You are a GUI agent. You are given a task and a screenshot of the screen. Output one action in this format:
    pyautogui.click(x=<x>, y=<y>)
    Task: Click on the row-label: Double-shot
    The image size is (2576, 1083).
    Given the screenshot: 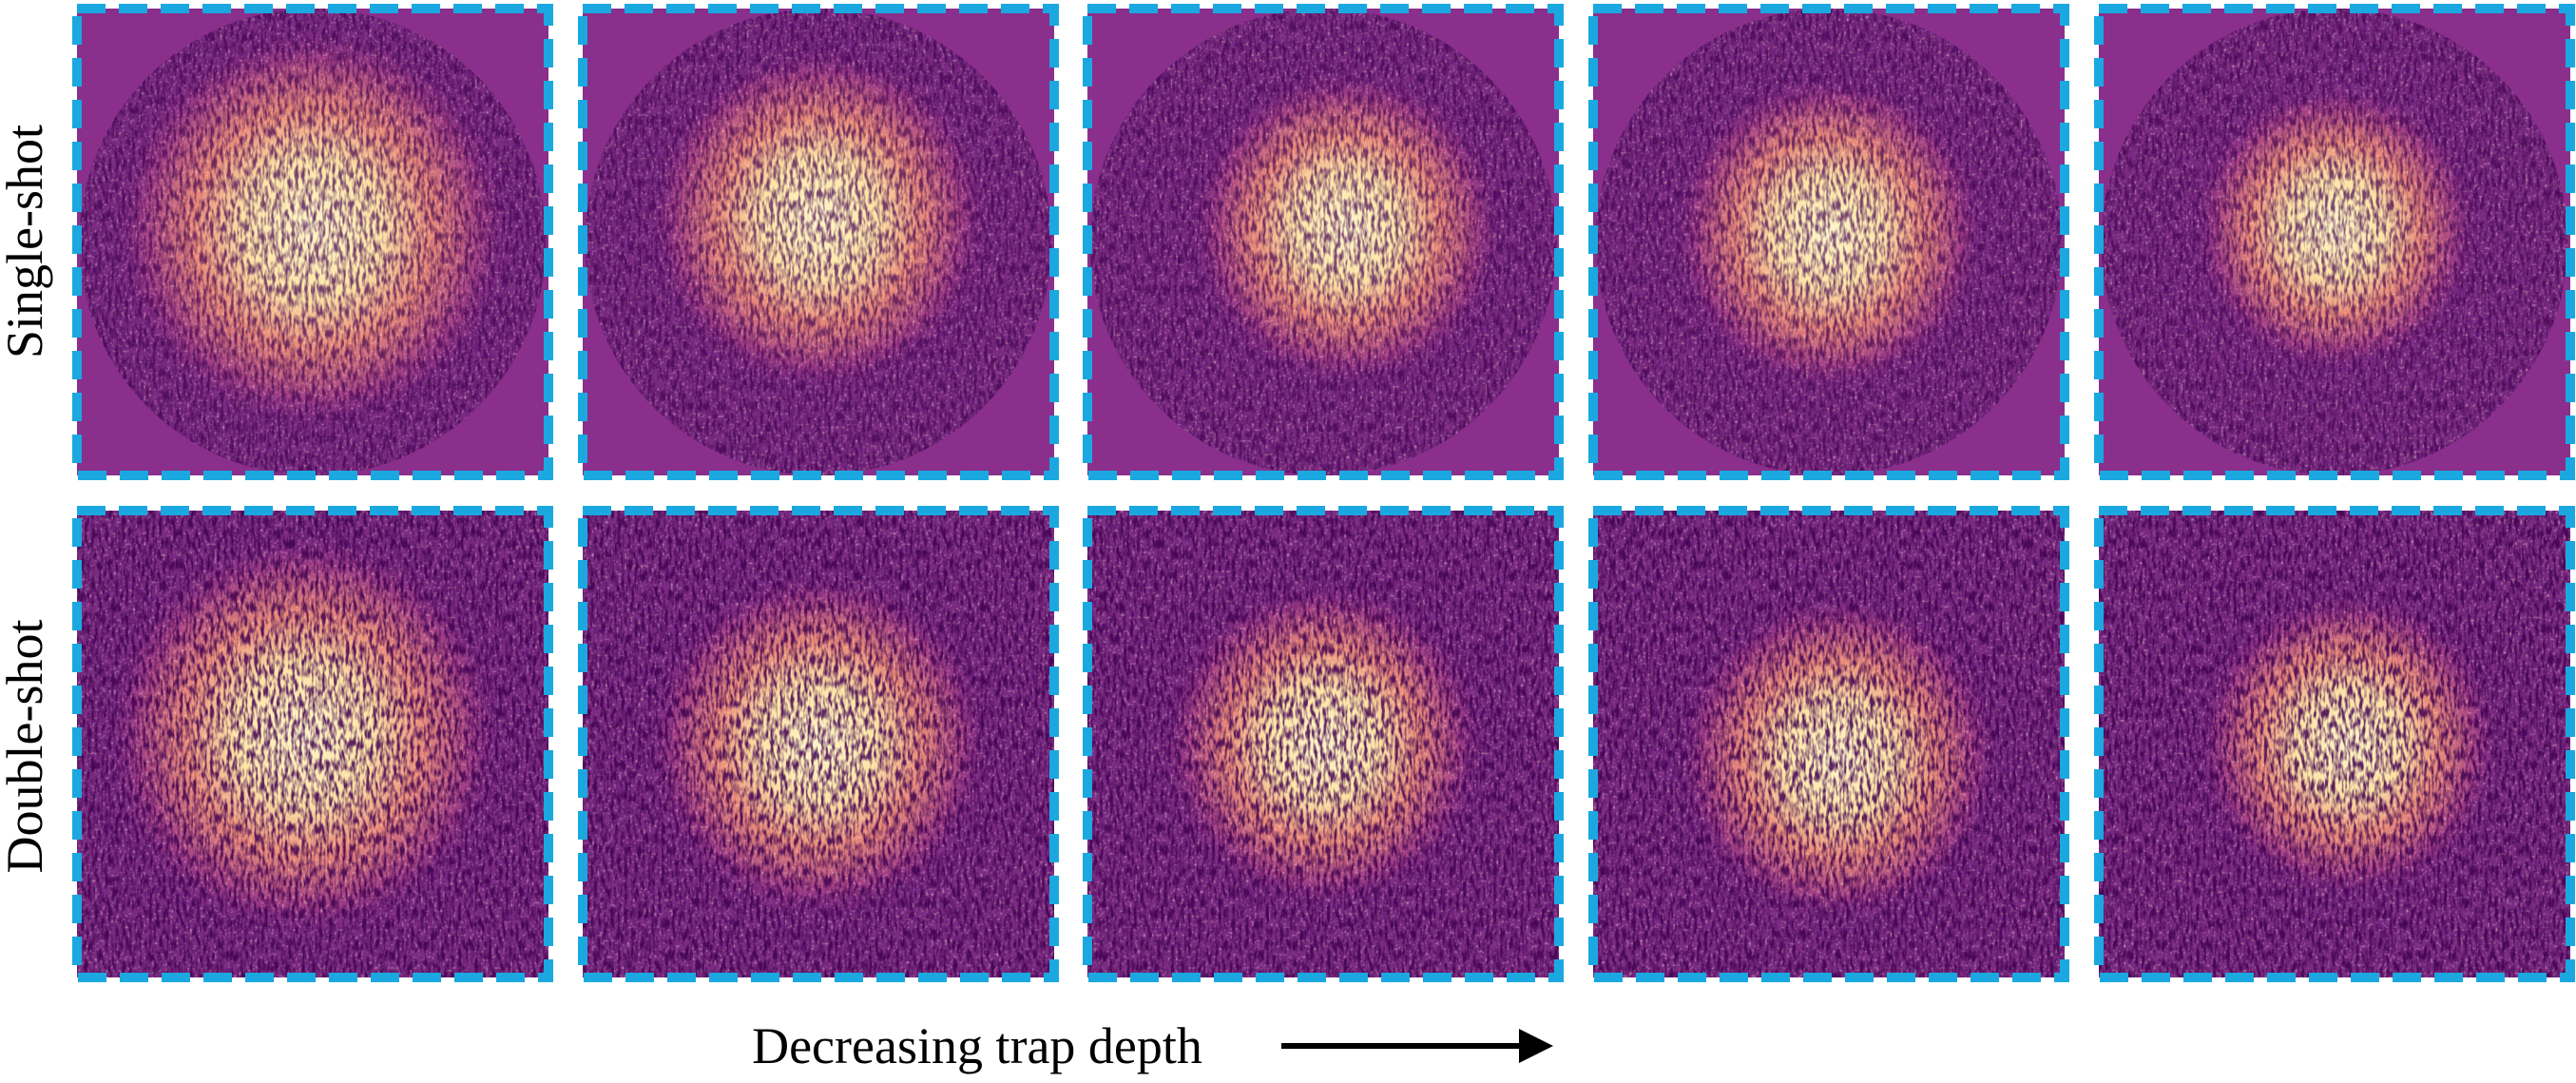 What is the action you would take?
    pyautogui.click(x=27, y=747)
    